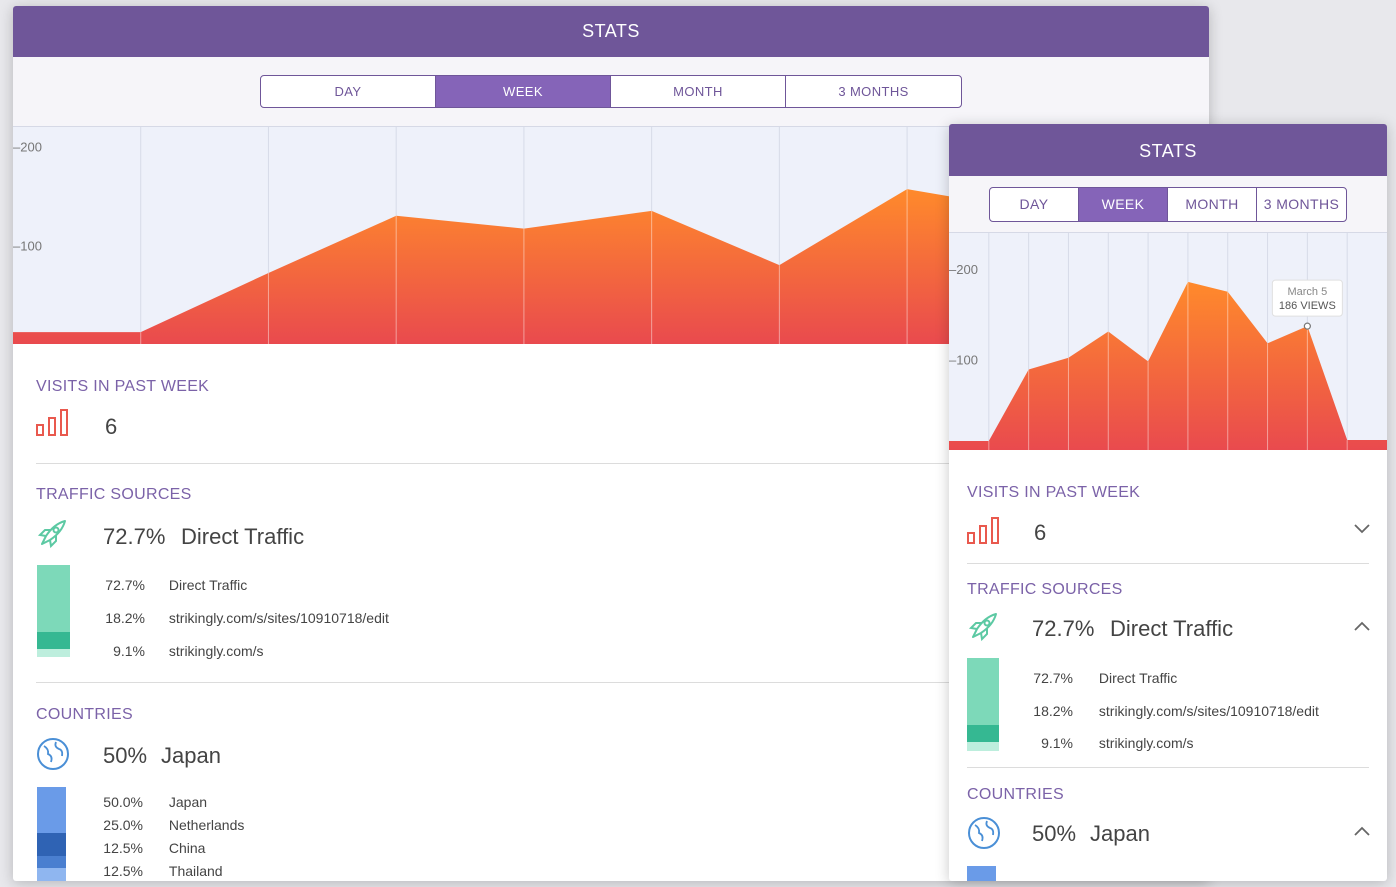 The width and height of the screenshot is (1396, 887). I want to click on country-row: 12.5% China, so click(144, 848).